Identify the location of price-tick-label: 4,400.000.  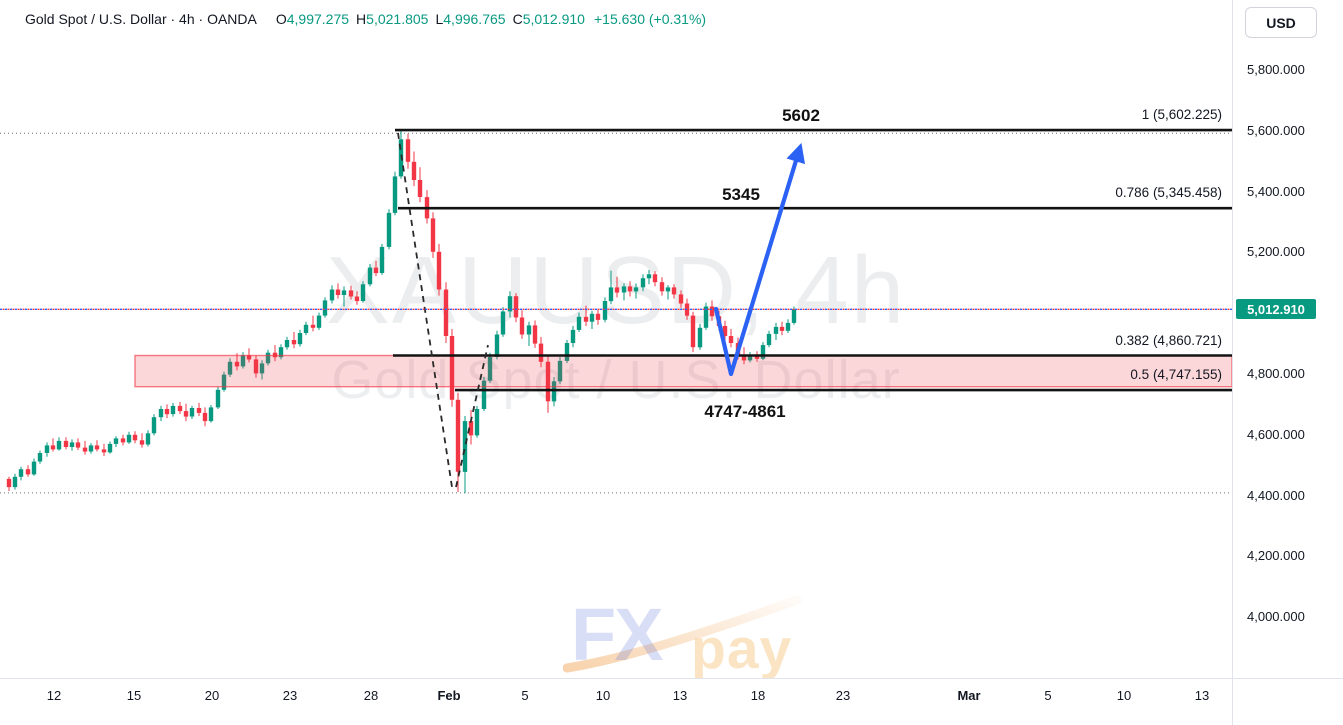
(1276, 495).